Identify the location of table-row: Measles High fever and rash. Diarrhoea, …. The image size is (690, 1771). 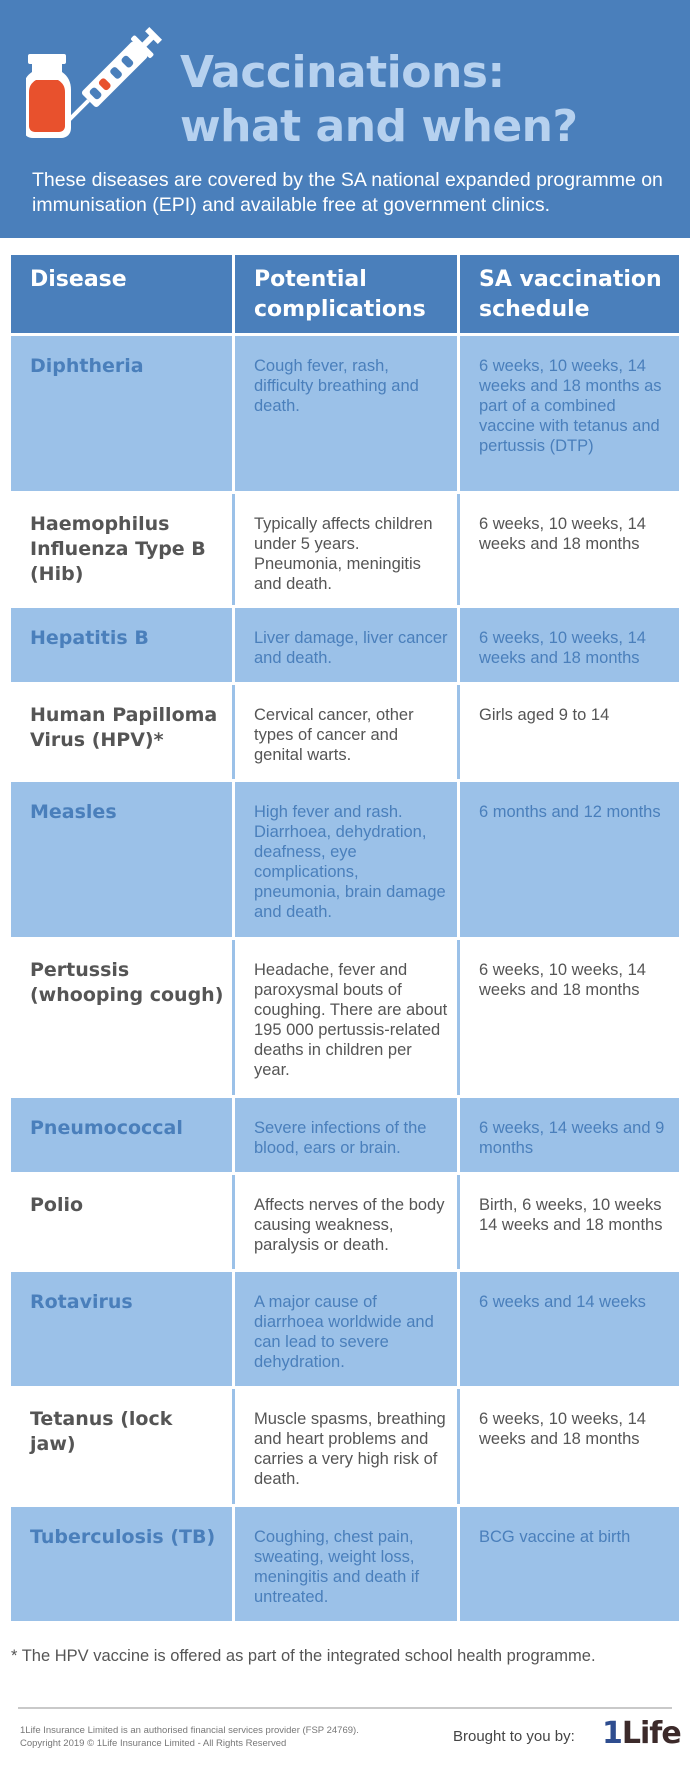
(345, 861).